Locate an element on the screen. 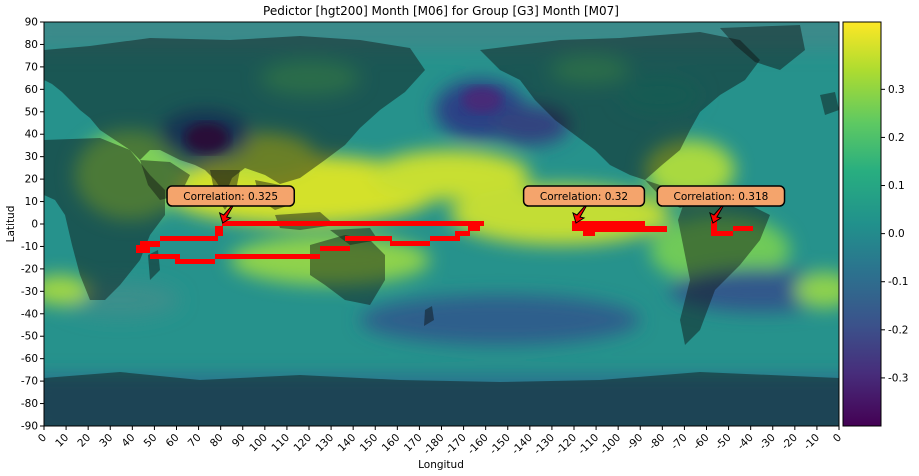 The image size is (919, 476). colorbar-tick-label: -0.1 is located at coordinates (898, 282).